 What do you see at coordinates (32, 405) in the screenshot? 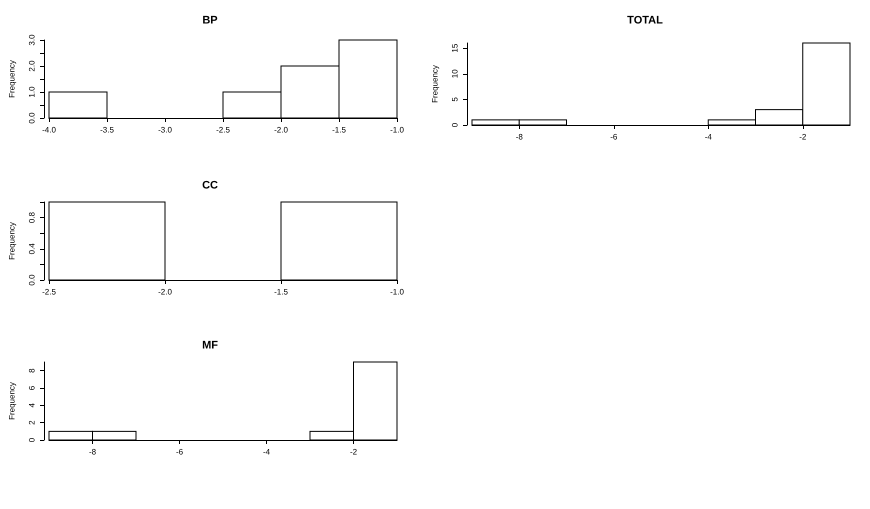
I see `y-tick-label: 4` at bounding box center [32, 405].